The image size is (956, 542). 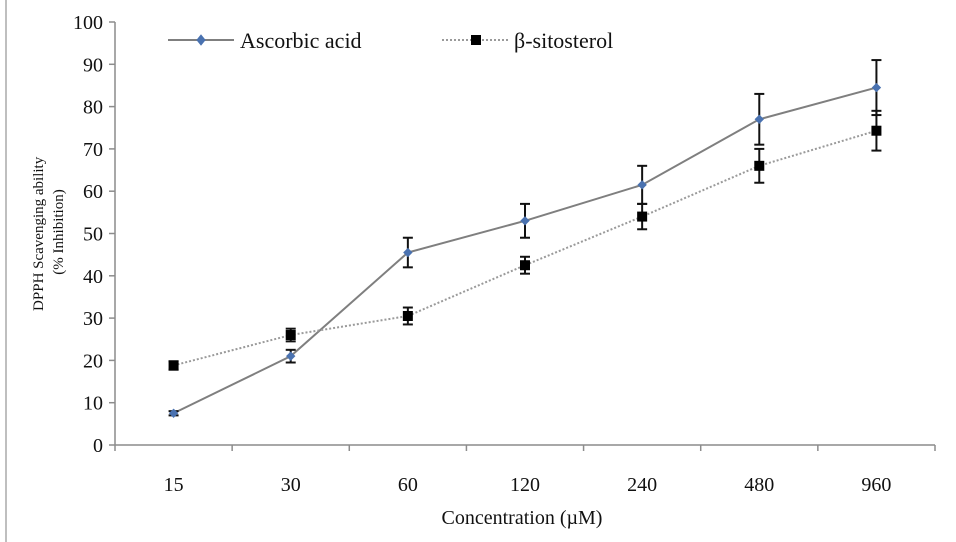 I want to click on x-tick-label: 240, so click(x=642, y=485).